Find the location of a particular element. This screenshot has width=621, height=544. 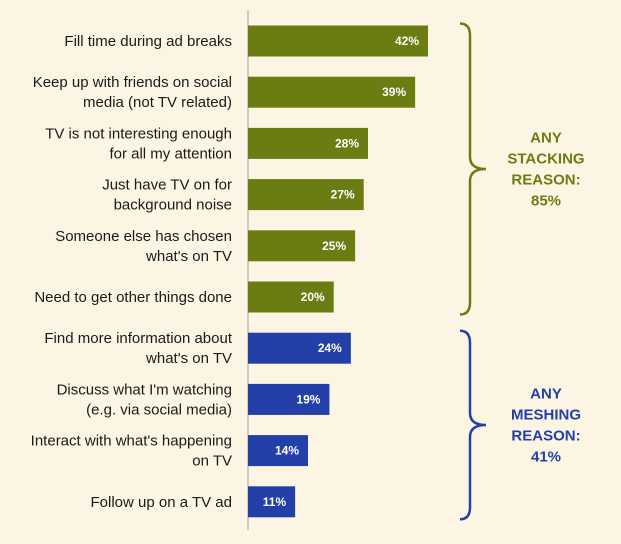

category-label: Someone else has chosen what's on TV is located at coordinates (143, 246).